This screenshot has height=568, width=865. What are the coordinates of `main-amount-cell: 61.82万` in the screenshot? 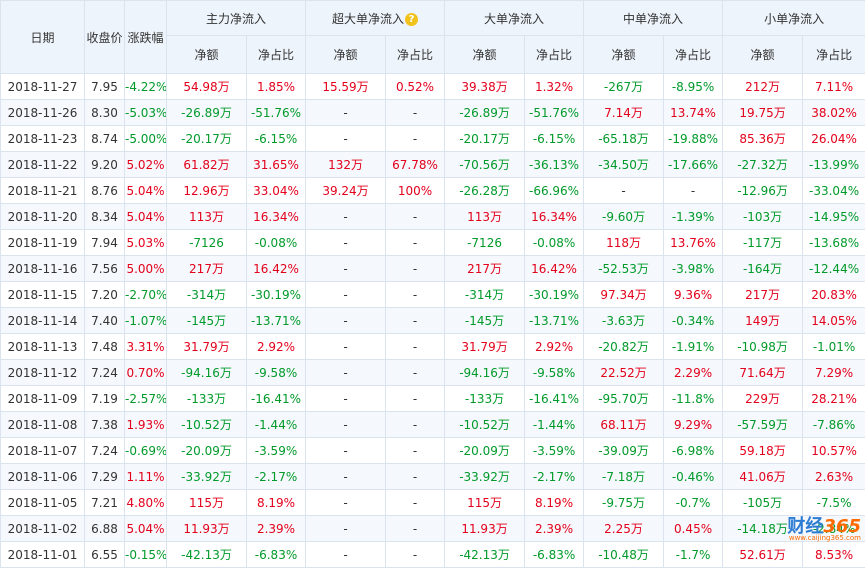 It's located at (207, 165).